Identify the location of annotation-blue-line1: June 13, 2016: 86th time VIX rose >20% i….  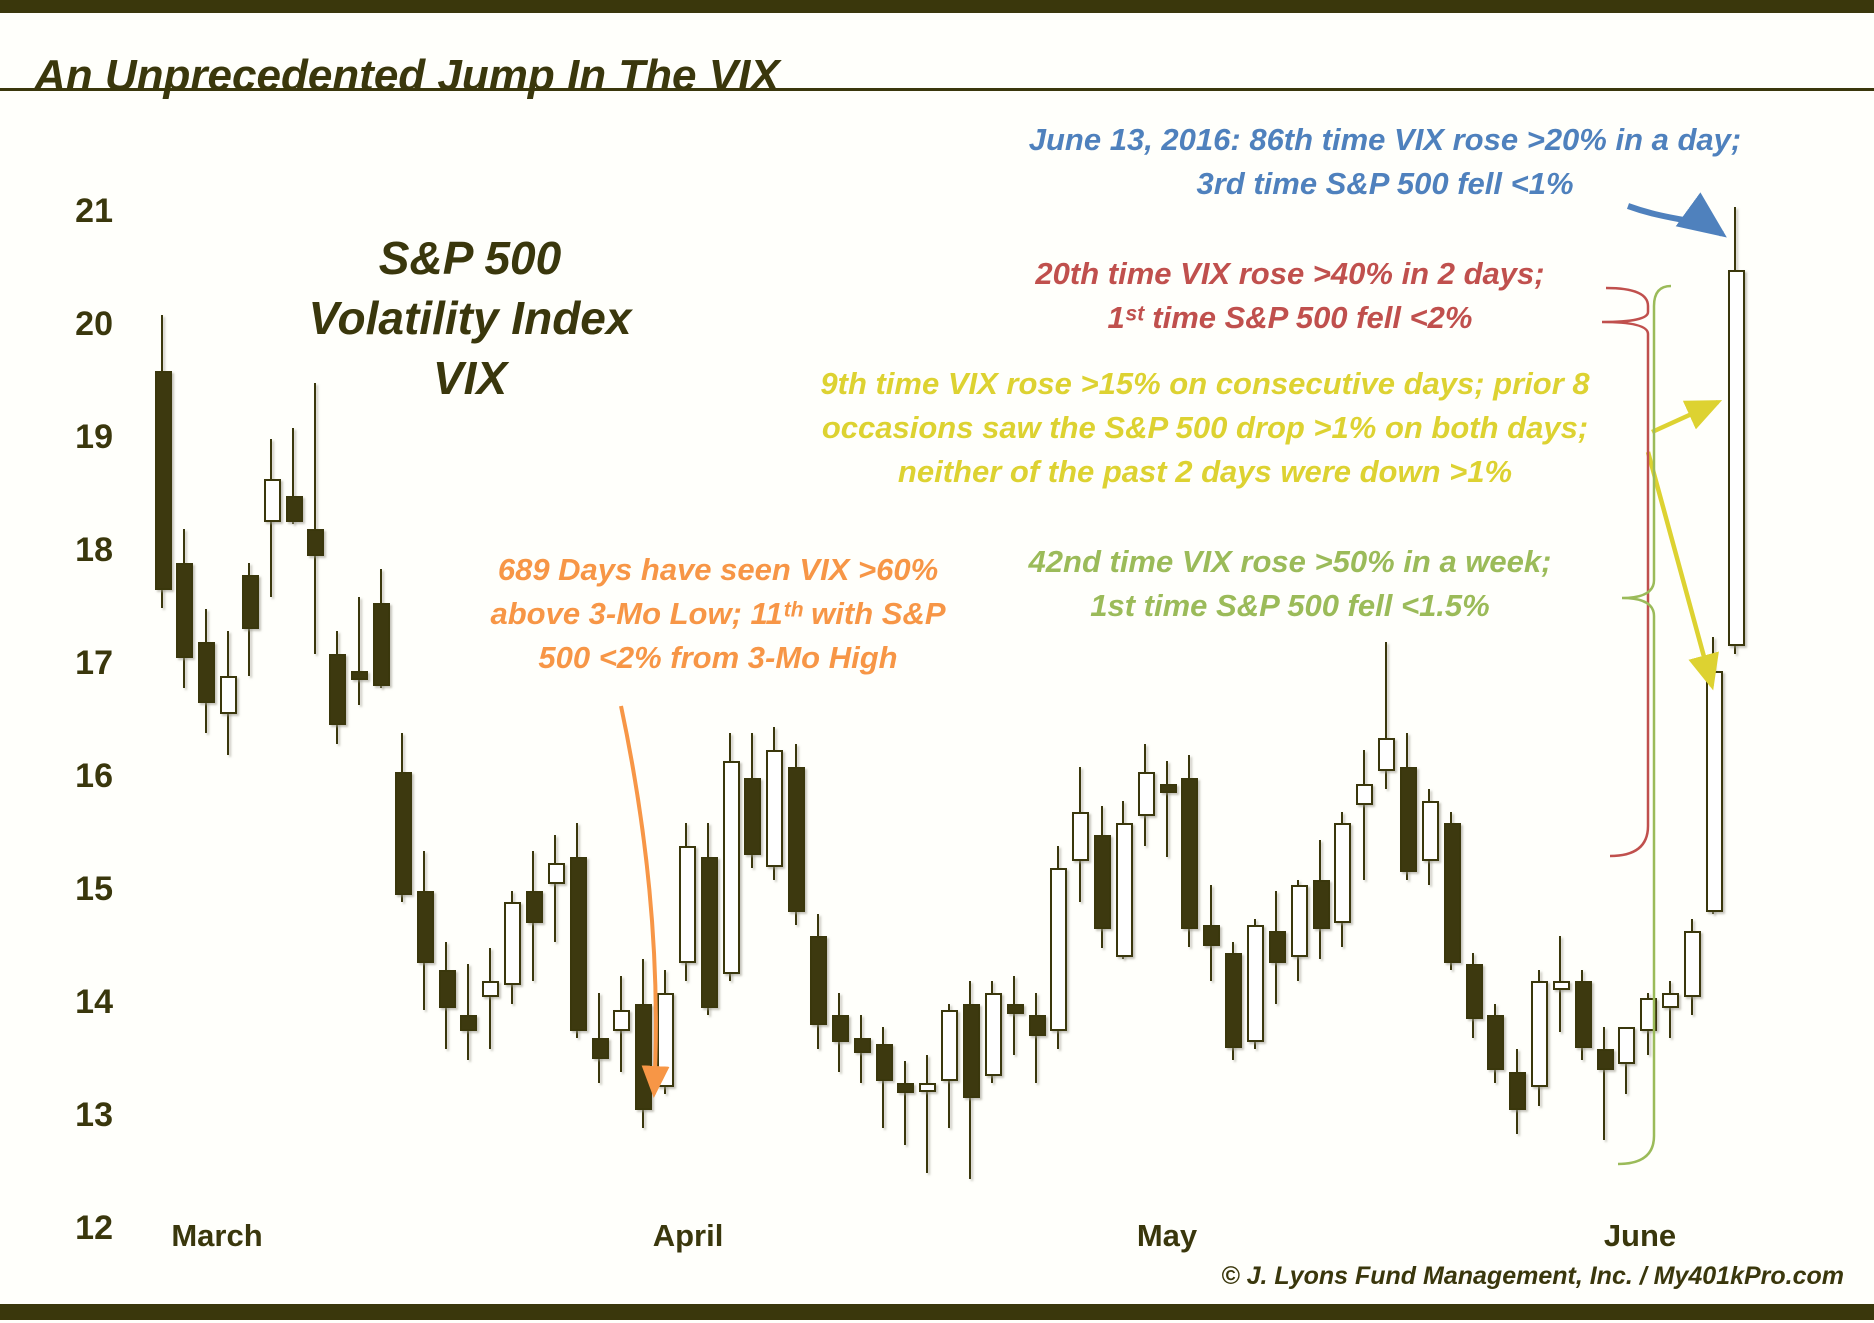
(1385, 139).